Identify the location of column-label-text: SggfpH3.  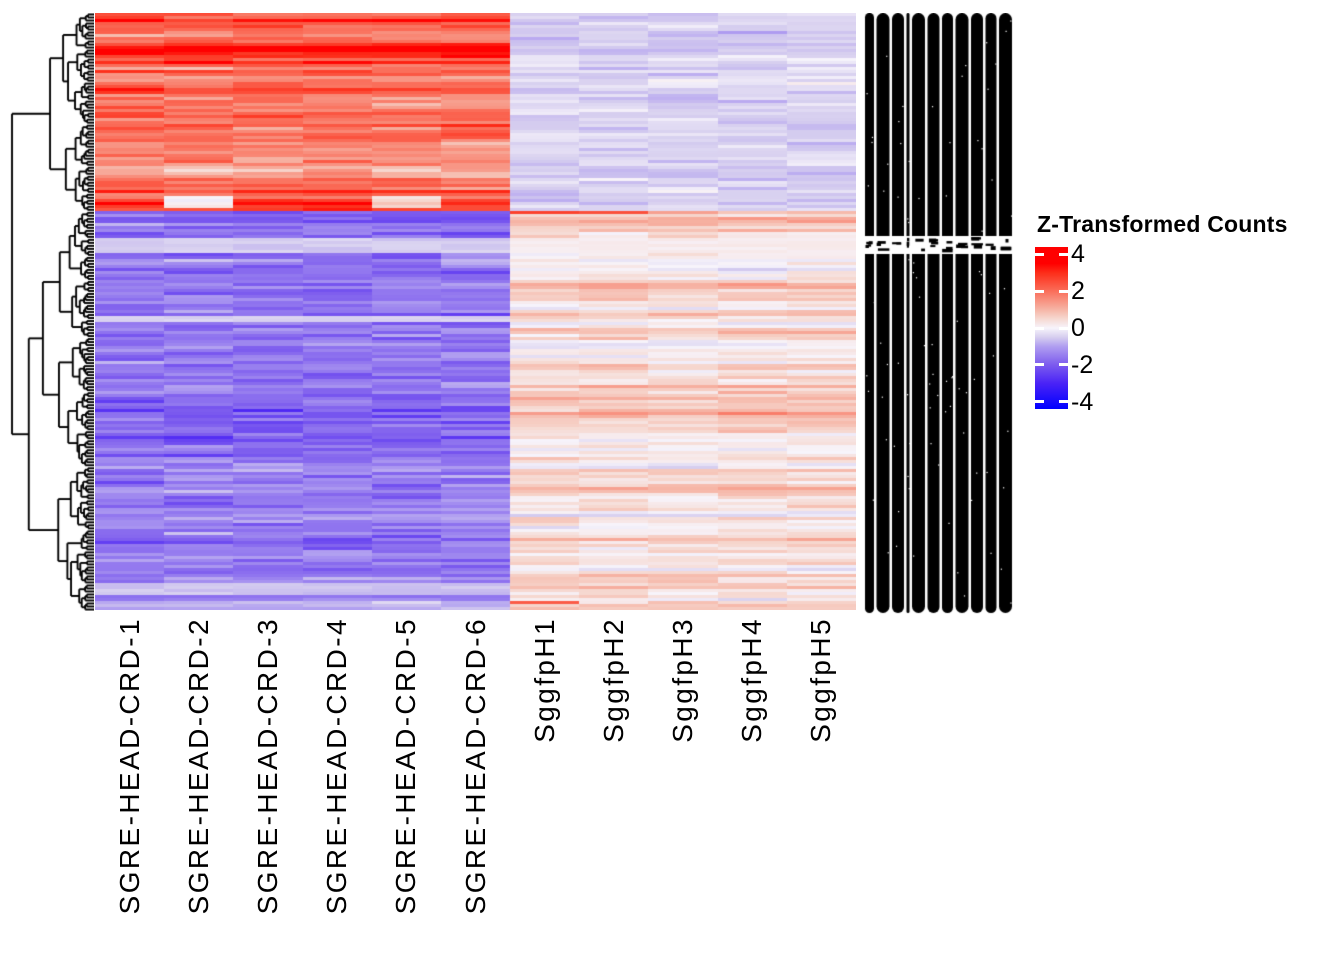
(683, 680).